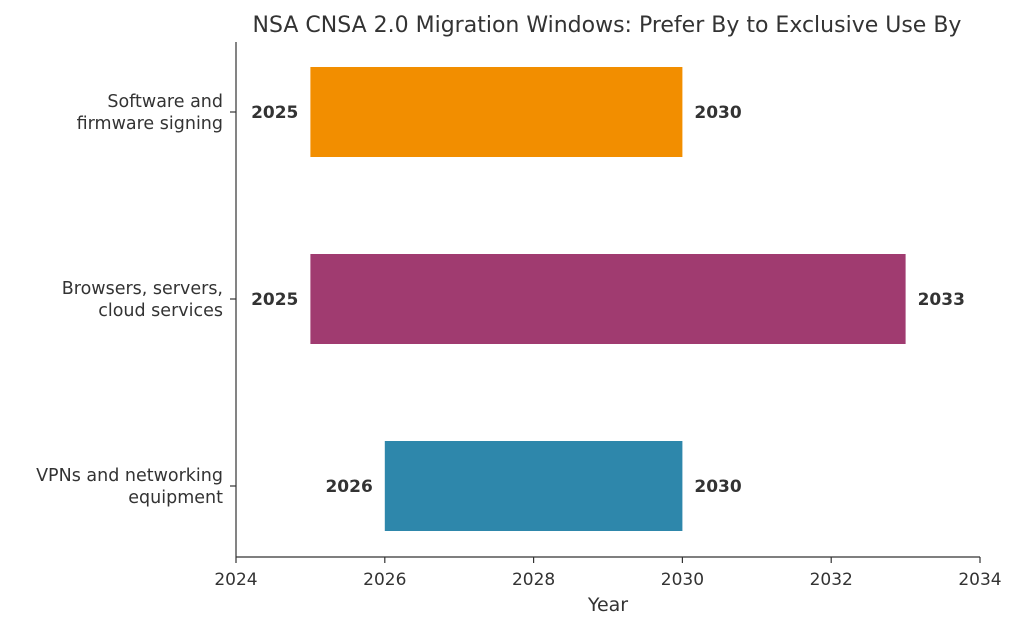 This screenshot has width=1024, height=629. What do you see at coordinates (831, 580) in the screenshot?
I see `x-tick-label-4: 2032` at bounding box center [831, 580].